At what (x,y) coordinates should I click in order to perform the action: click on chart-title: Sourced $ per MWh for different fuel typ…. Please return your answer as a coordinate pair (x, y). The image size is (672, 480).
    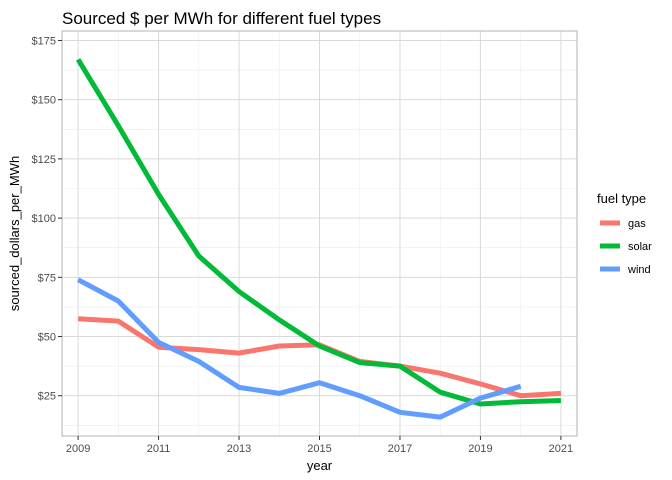
    Looking at the image, I should click on (221, 18).